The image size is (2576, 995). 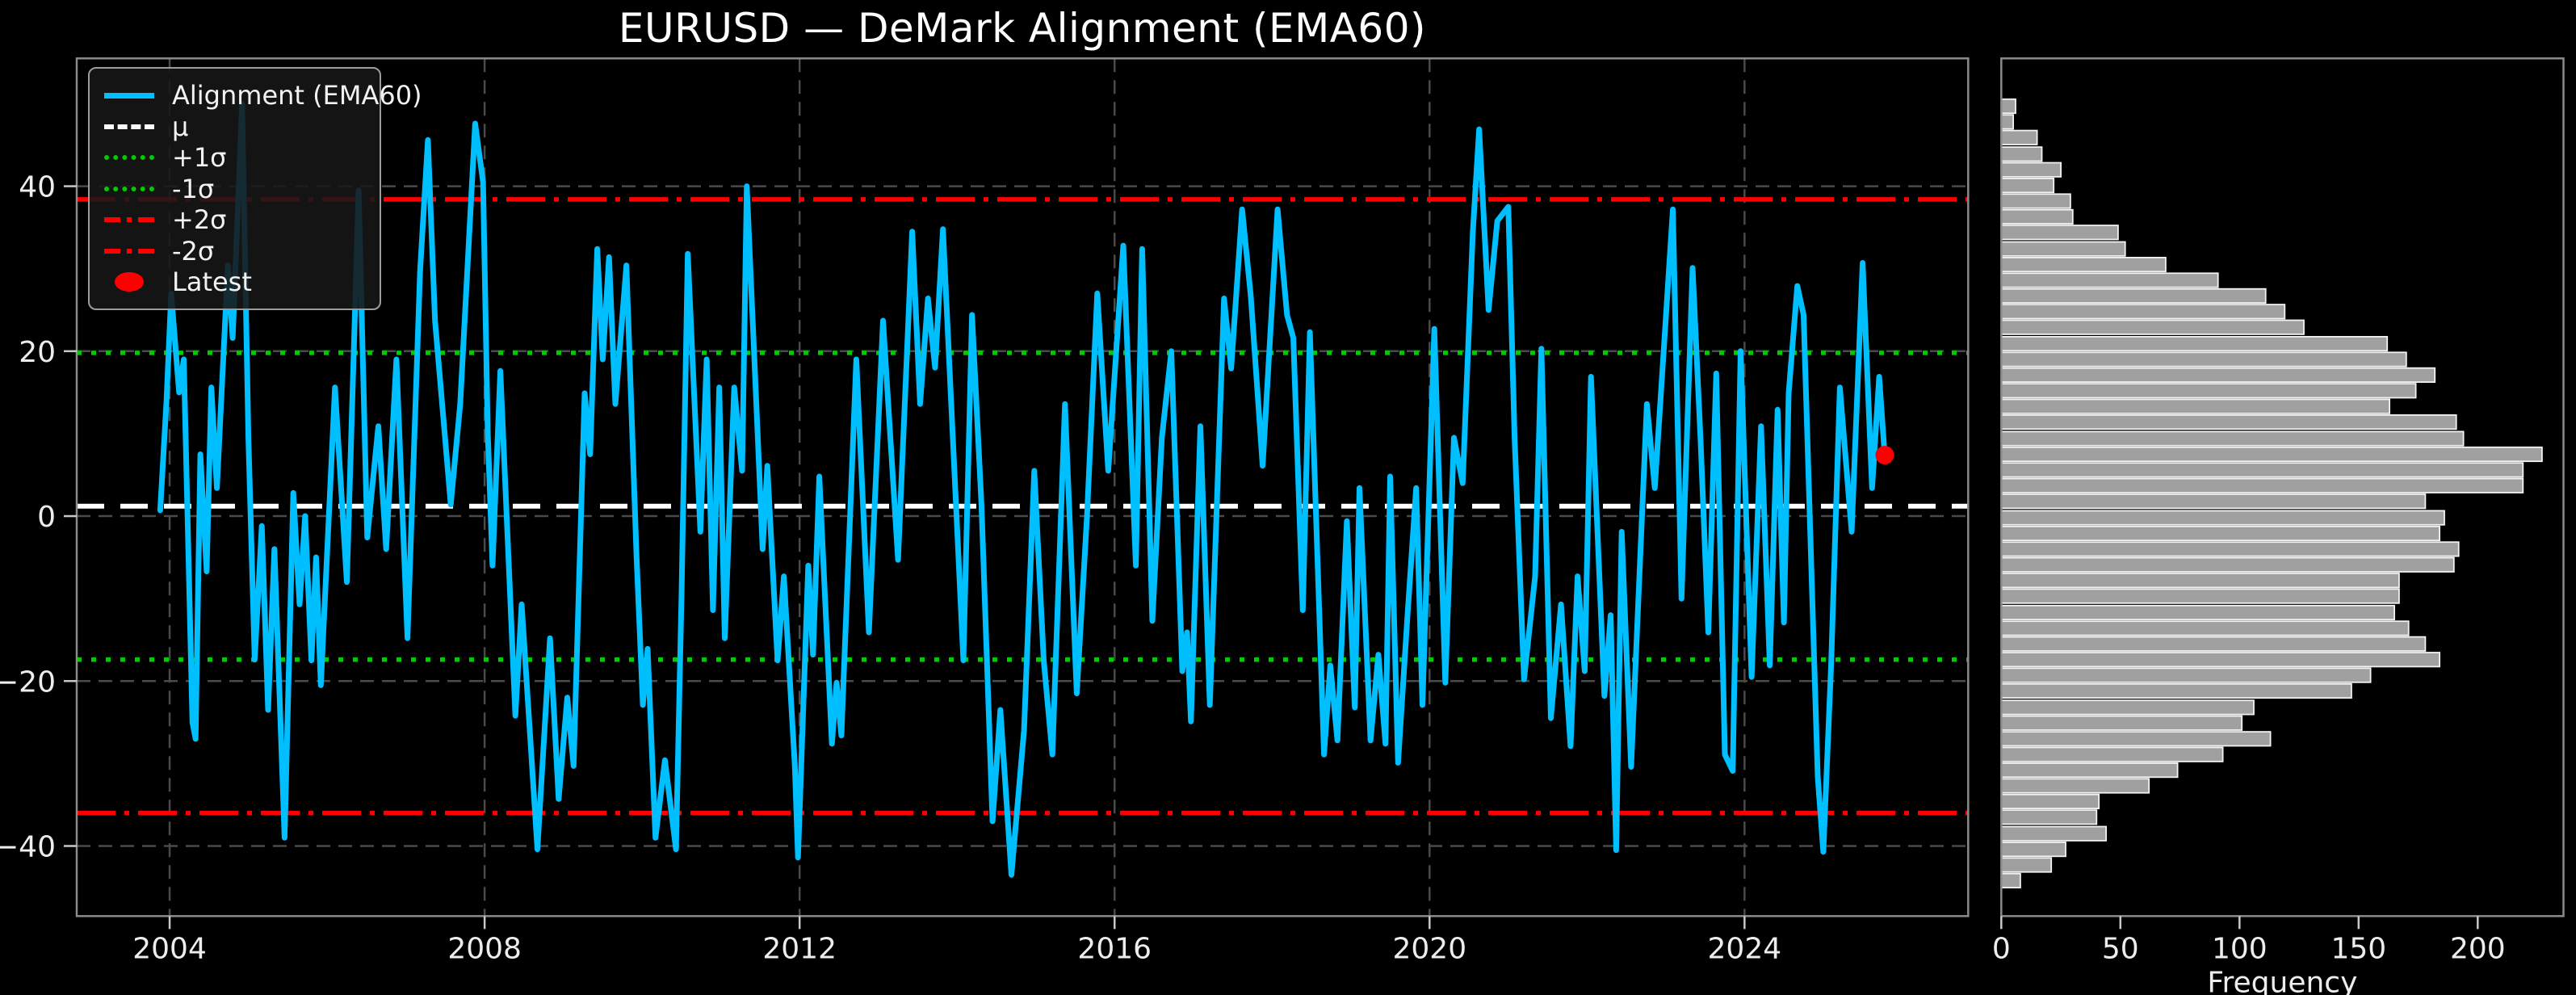 What do you see at coordinates (1022, 28) in the screenshot?
I see `chart-title: EURUSD — DeMark Alignment (EMA60)` at bounding box center [1022, 28].